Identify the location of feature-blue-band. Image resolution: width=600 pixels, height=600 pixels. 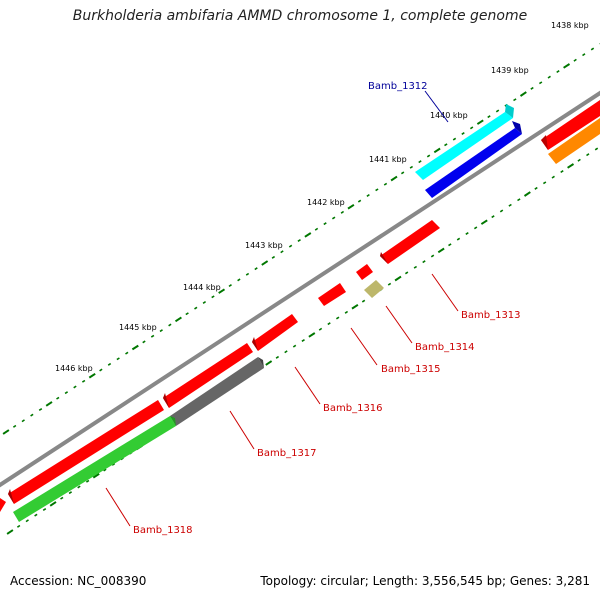
(473, 159).